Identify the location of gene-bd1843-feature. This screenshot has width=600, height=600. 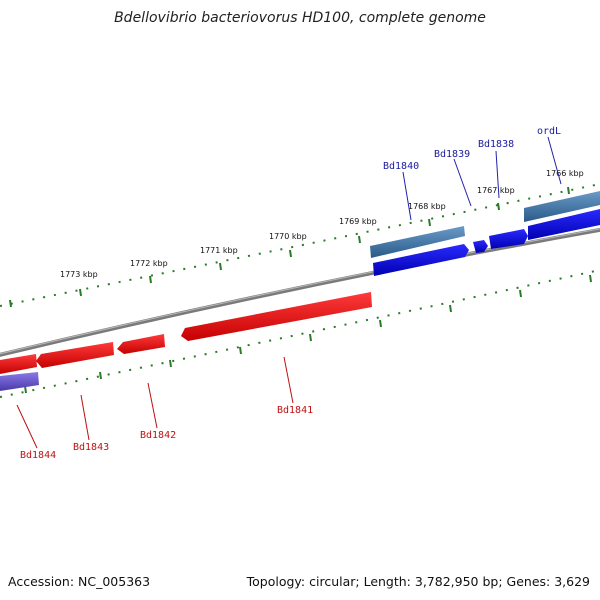
(75, 355).